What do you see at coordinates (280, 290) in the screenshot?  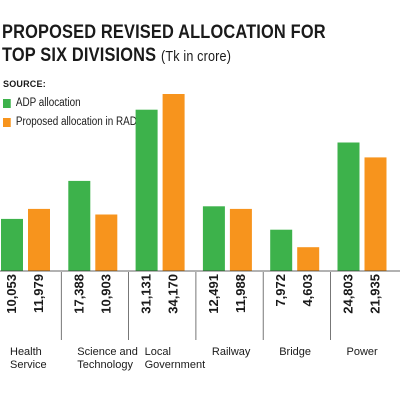 I see `value-label-adp-bridge: 7,972` at bounding box center [280, 290].